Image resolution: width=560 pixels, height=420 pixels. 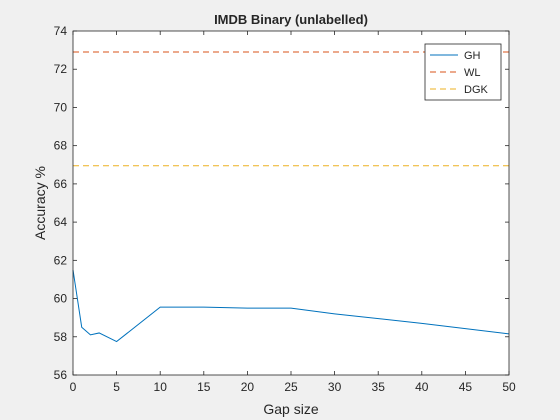 I want to click on chart-title: IMDB Binary (unlabelled), so click(x=291, y=19).